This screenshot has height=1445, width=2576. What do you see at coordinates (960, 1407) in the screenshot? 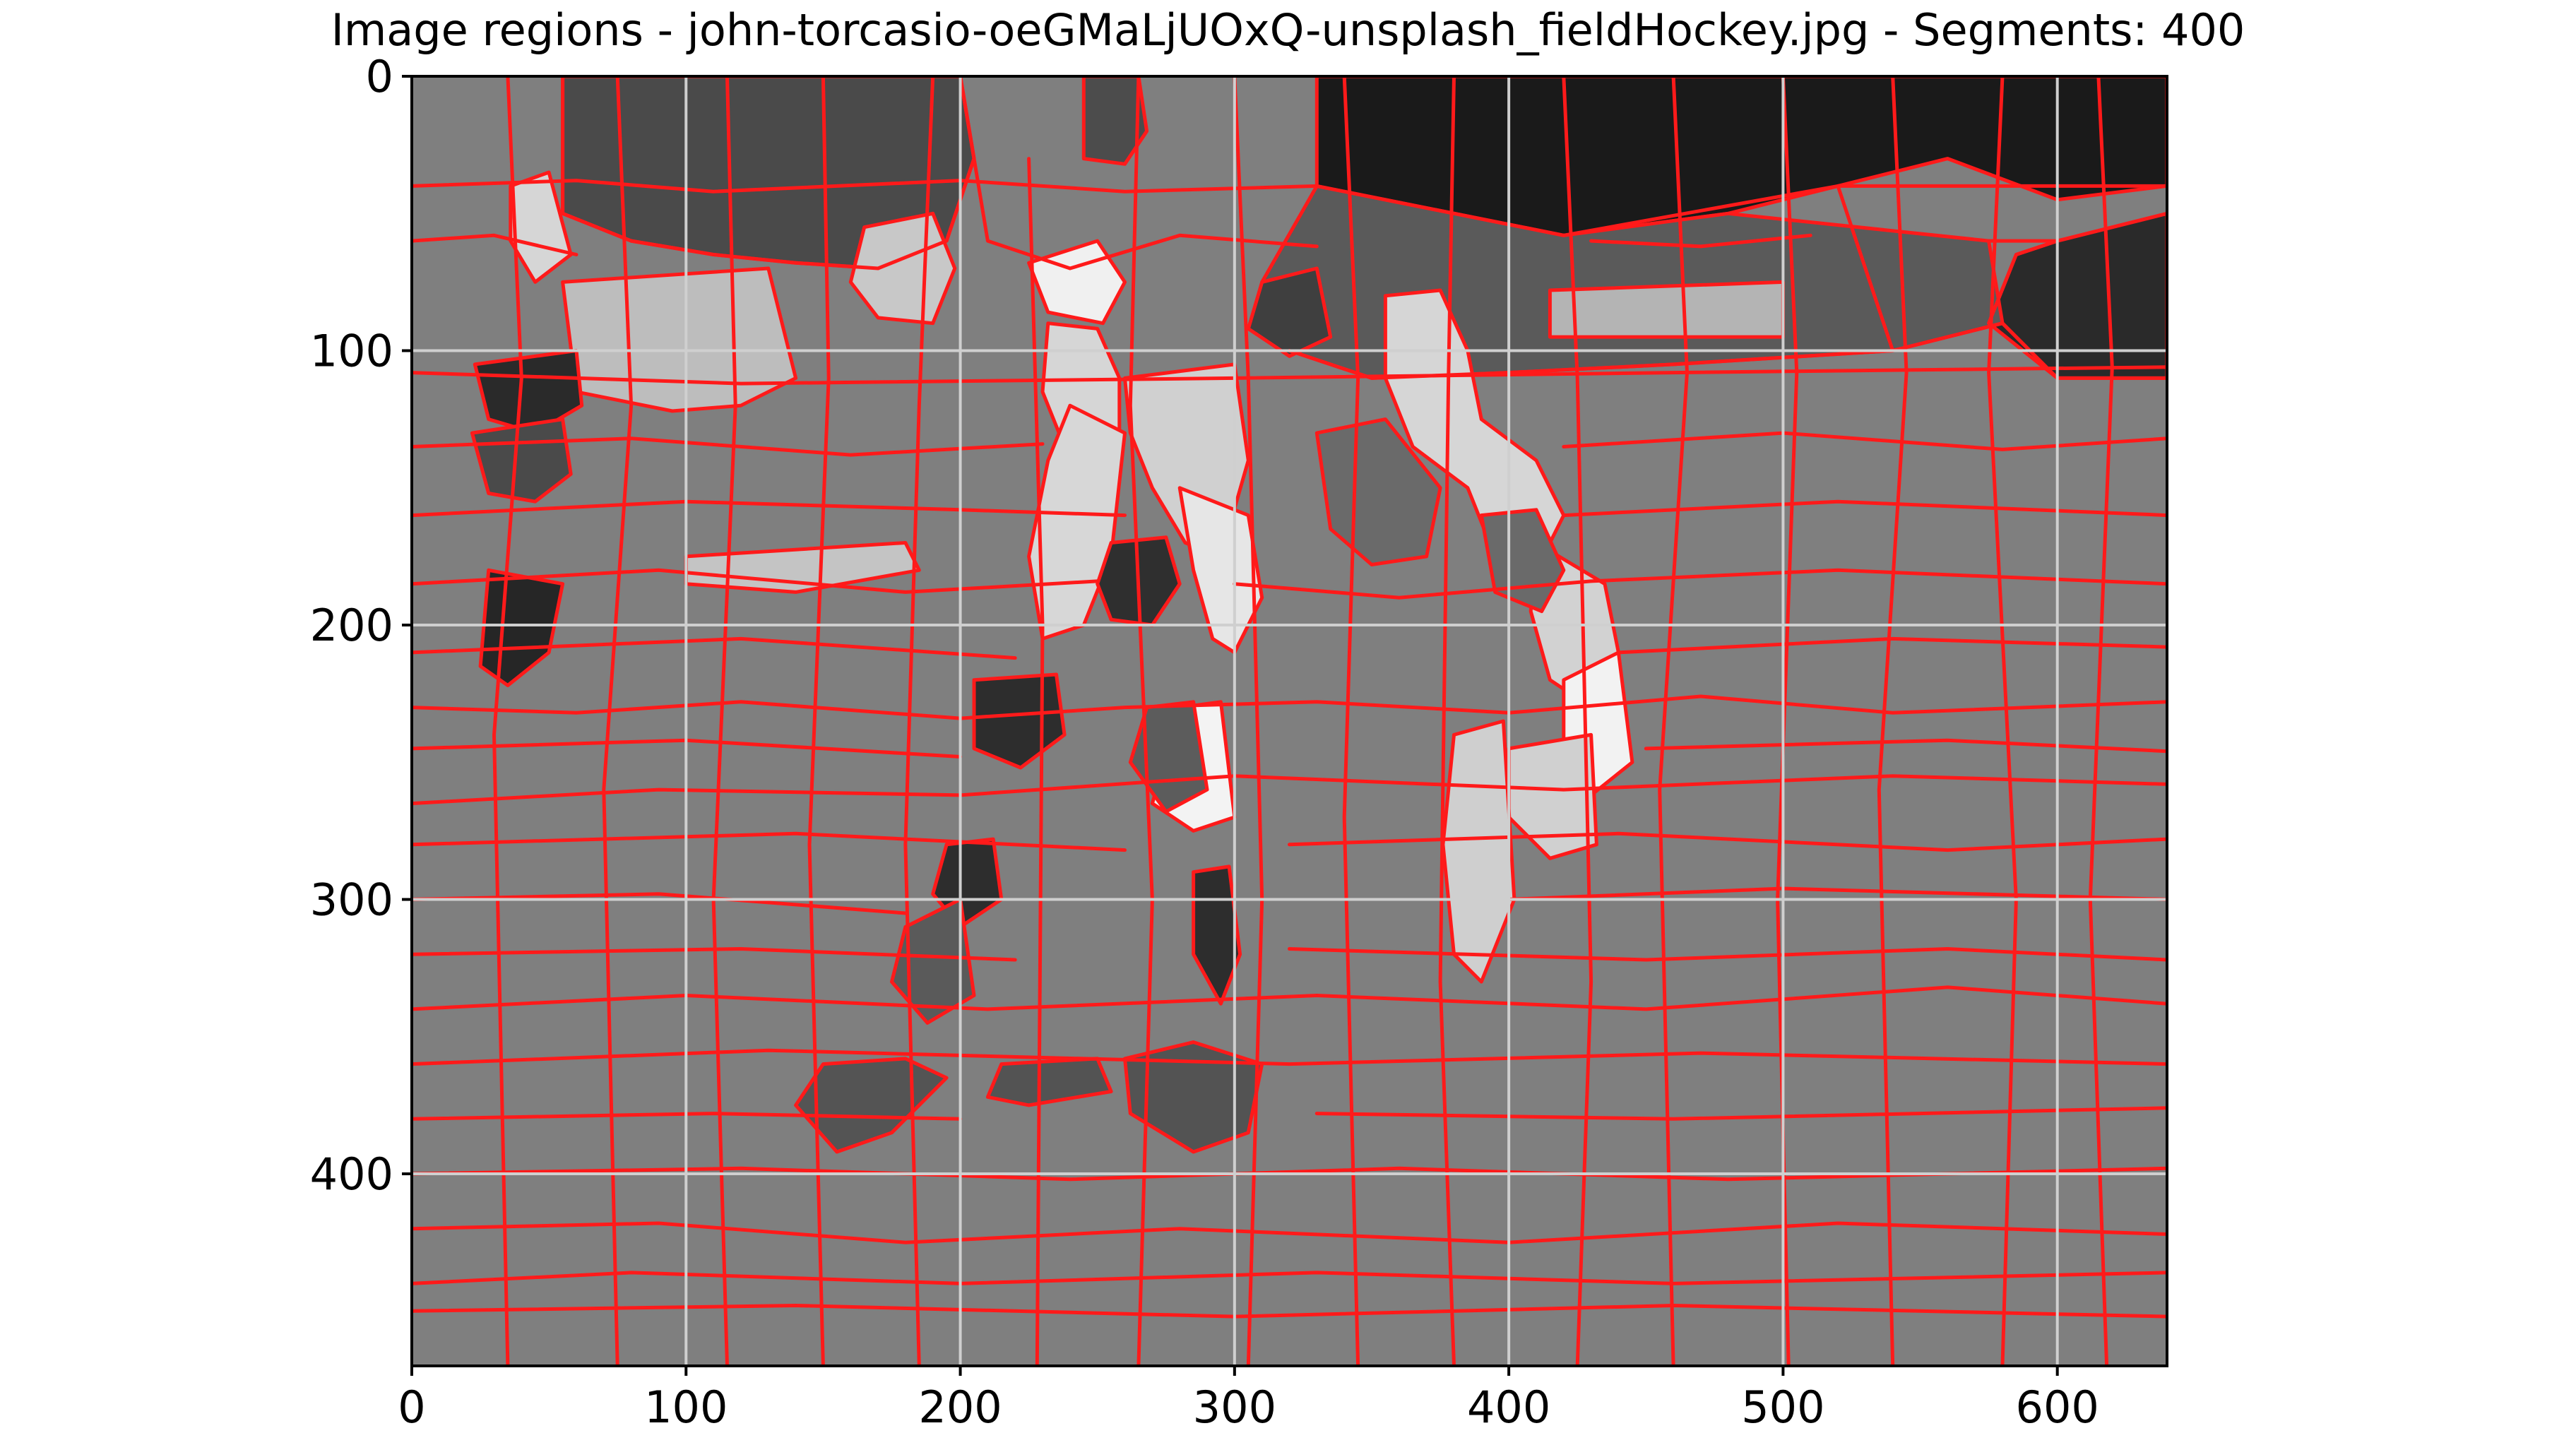
I see `x-tick-label: 200` at bounding box center [960, 1407].